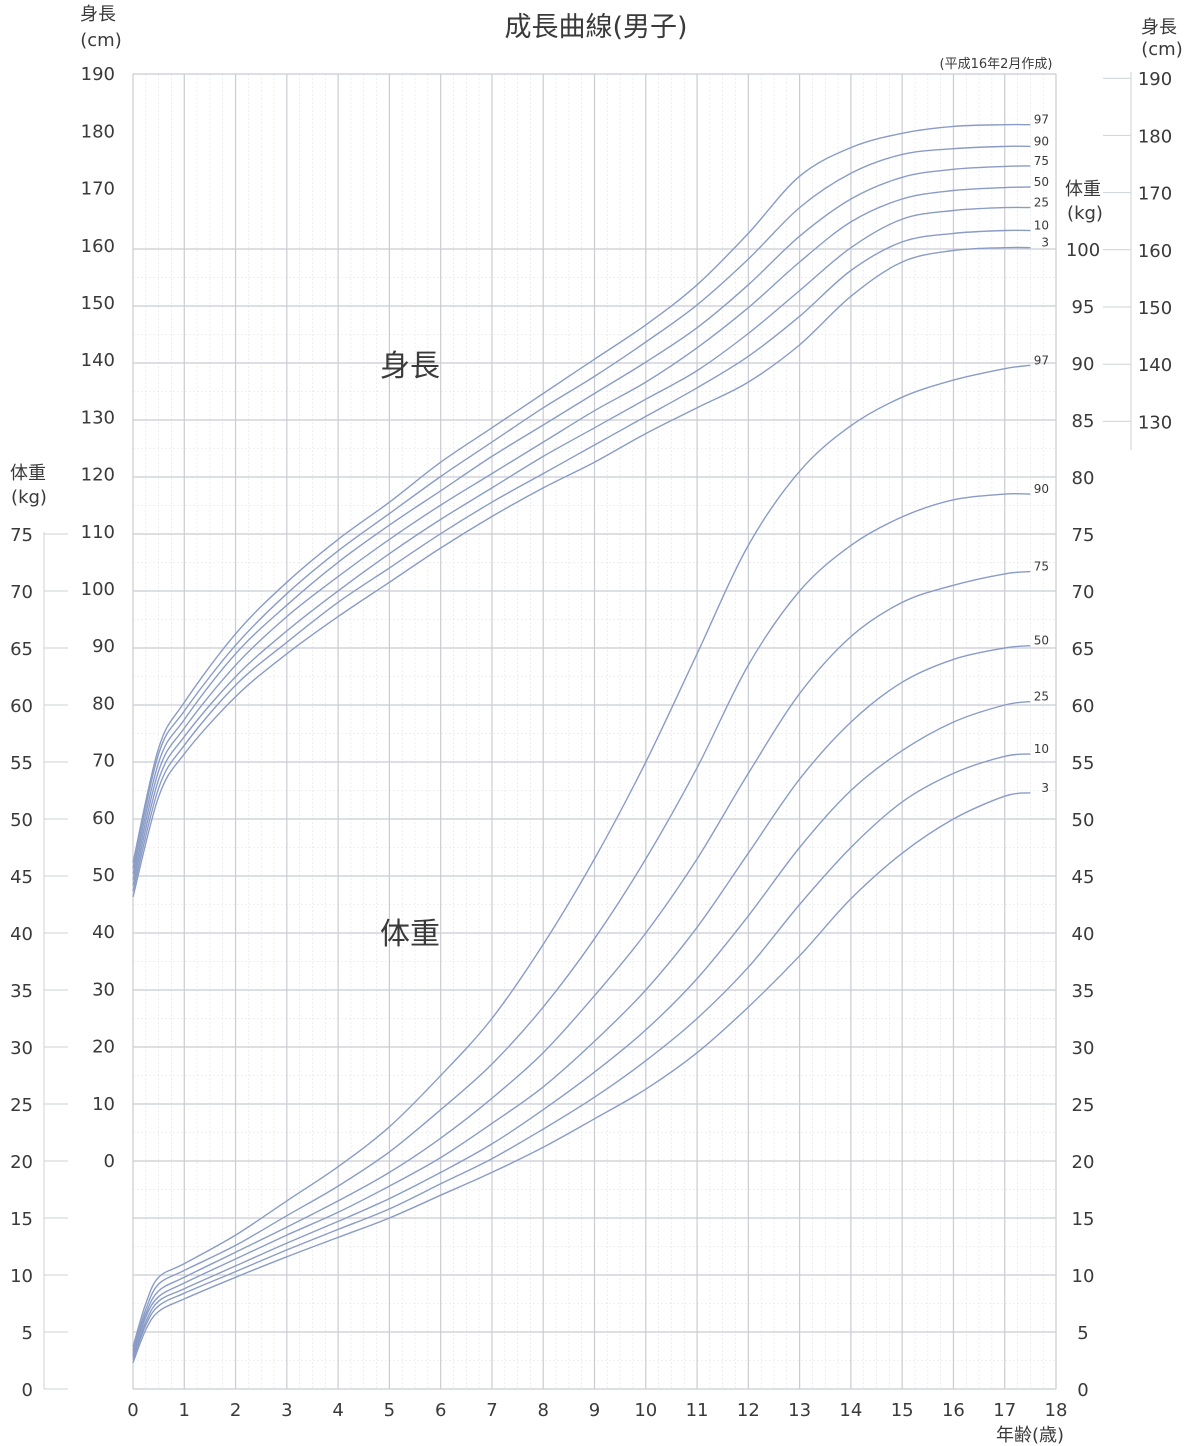 This screenshot has height=1446, width=1203. What do you see at coordinates (1083, 820) in the screenshot?
I see `weight-right-tick-label: 50` at bounding box center [1083, 820].